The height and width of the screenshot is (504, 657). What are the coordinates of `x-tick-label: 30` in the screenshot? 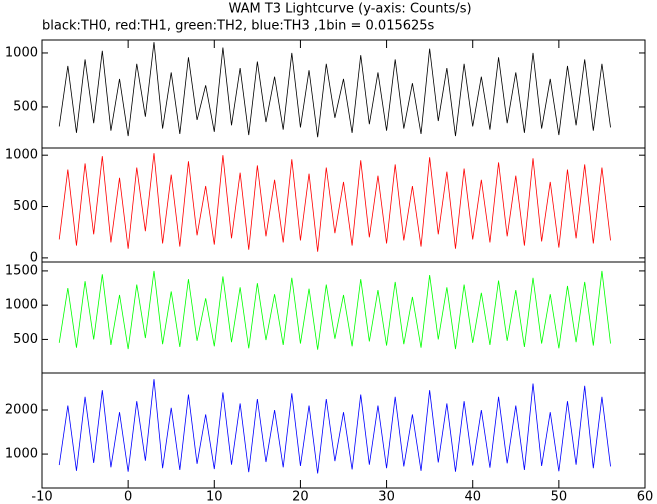 It's located at (386, 497).